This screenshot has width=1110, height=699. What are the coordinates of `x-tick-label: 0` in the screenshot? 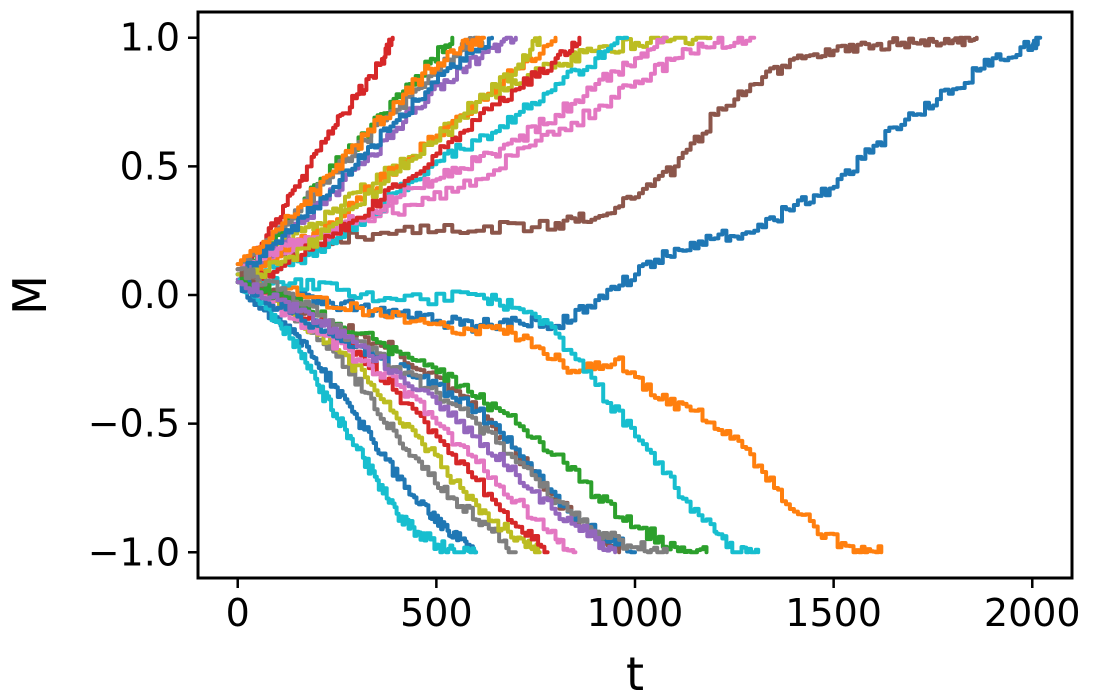 It's located at (238, 613).